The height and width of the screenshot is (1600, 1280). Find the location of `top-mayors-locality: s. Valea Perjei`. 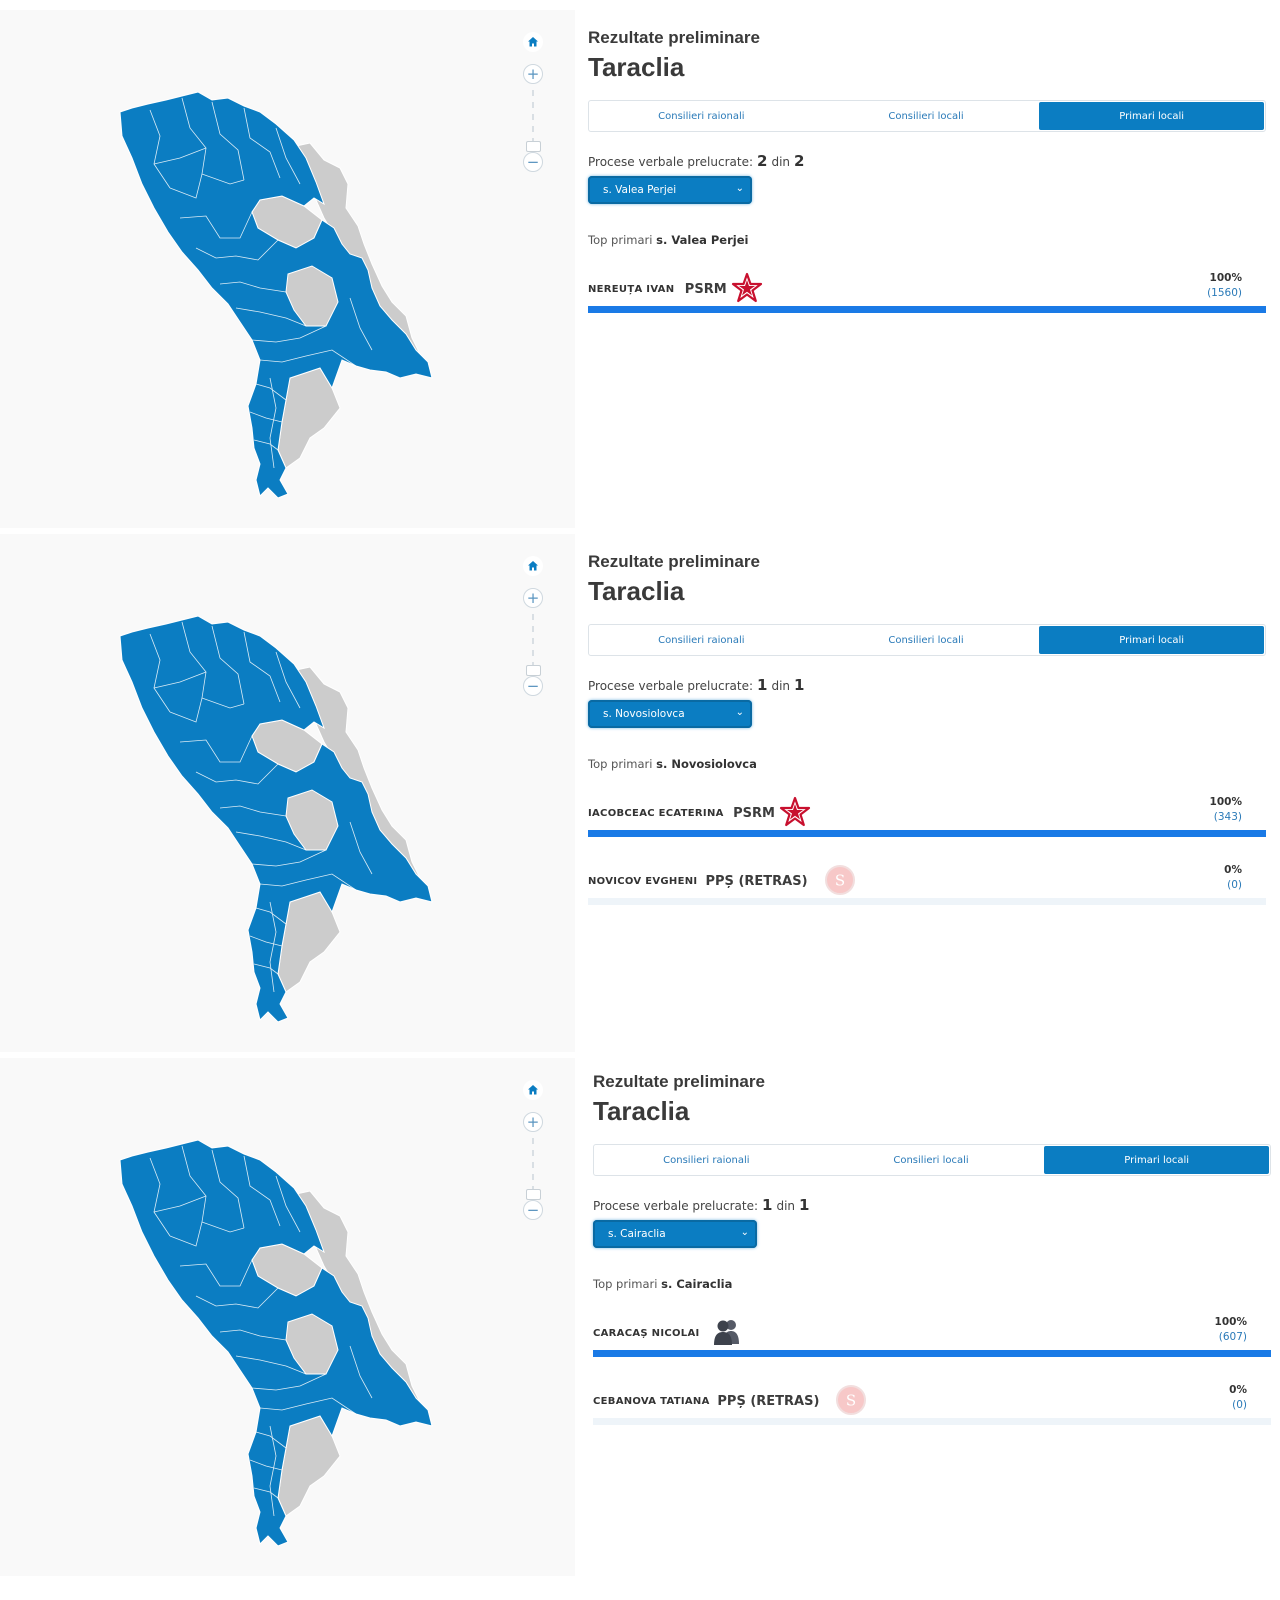

top-mayors-locality: s. Valea Perjei is located at coordinates (702, 240).